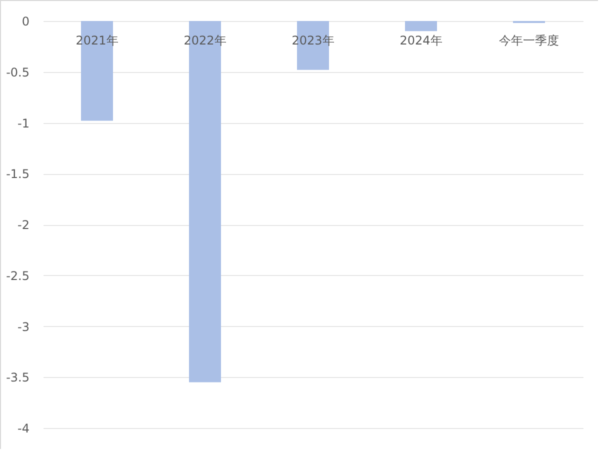 This screenshot has width=600, height=451. What do you see at coordinates (529, 41) in the screenshot?
I see `x-tick-label: 今年一季度` at bounding box center [529, 41].